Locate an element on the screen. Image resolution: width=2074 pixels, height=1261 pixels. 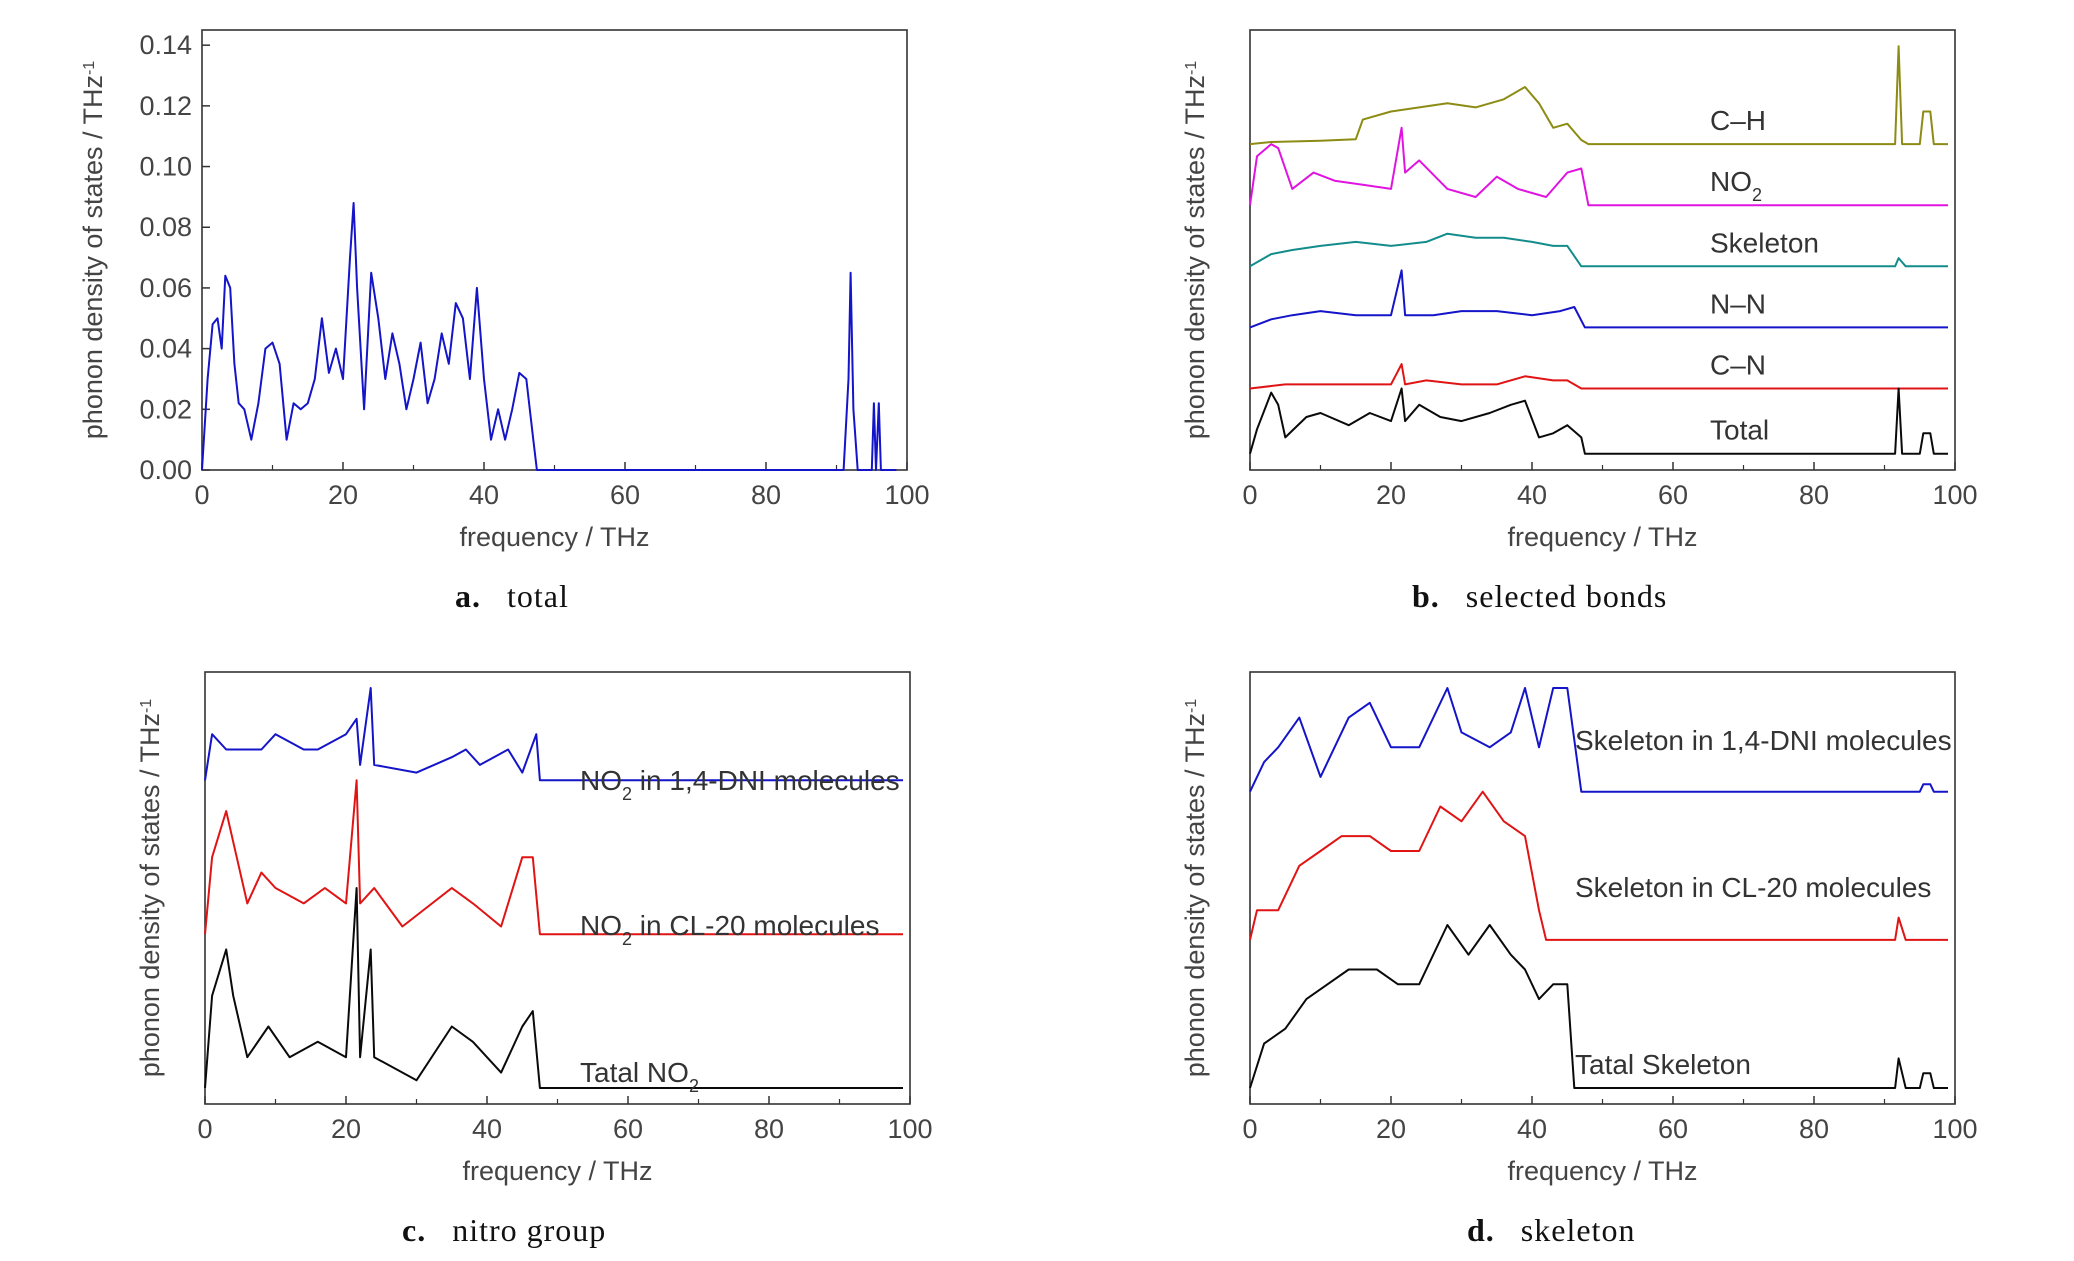
x-tick-label-b: 0 is located at coordinates (1249, 495).